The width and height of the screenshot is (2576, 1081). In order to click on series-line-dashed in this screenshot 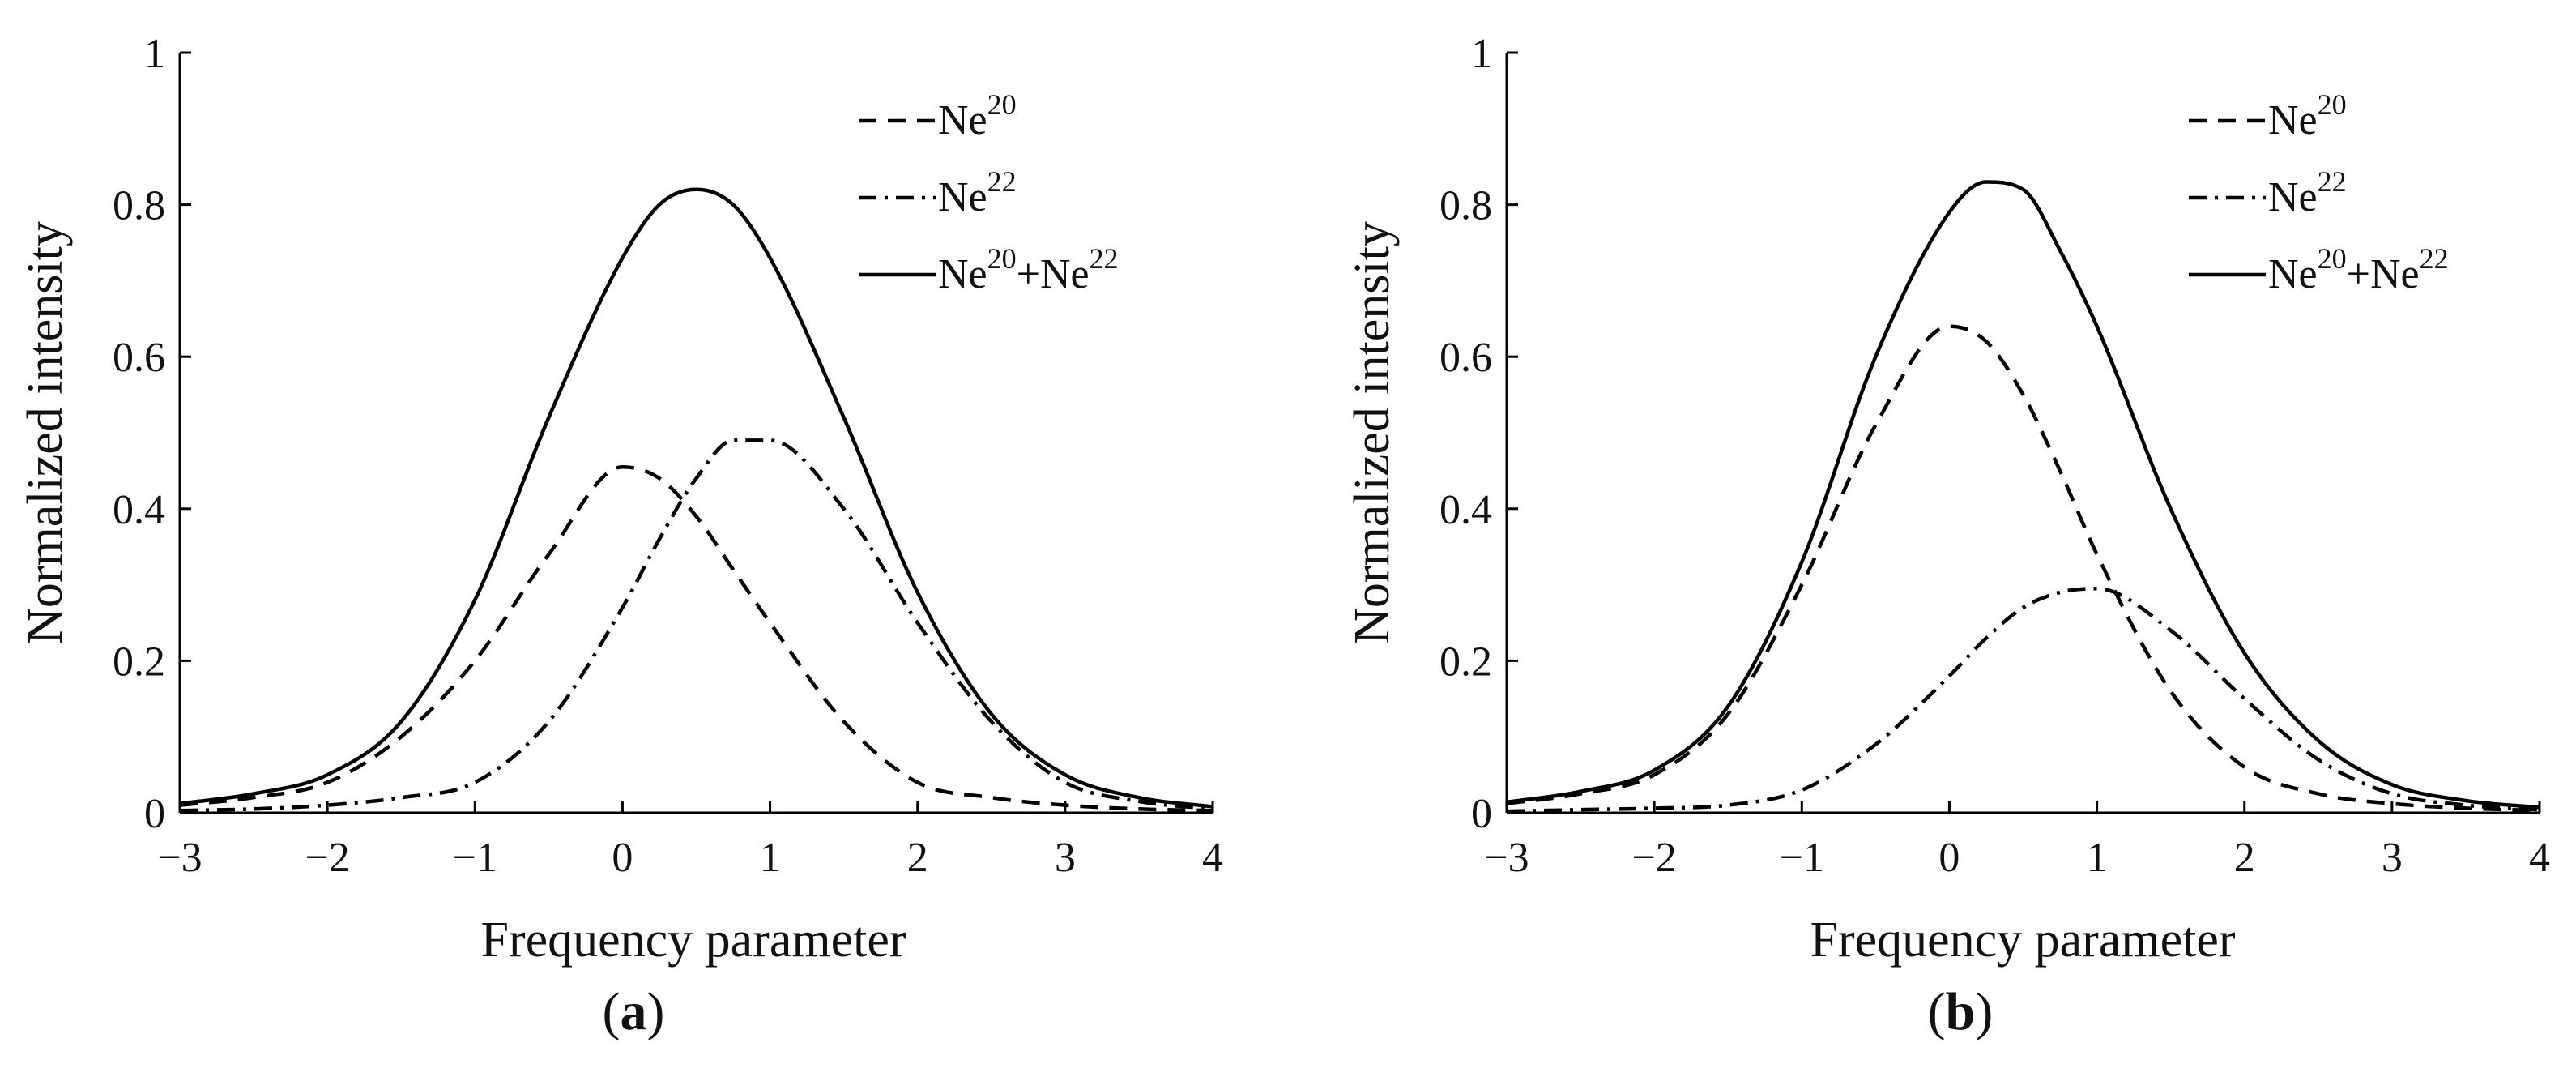, I will do `click(696, 638)`.